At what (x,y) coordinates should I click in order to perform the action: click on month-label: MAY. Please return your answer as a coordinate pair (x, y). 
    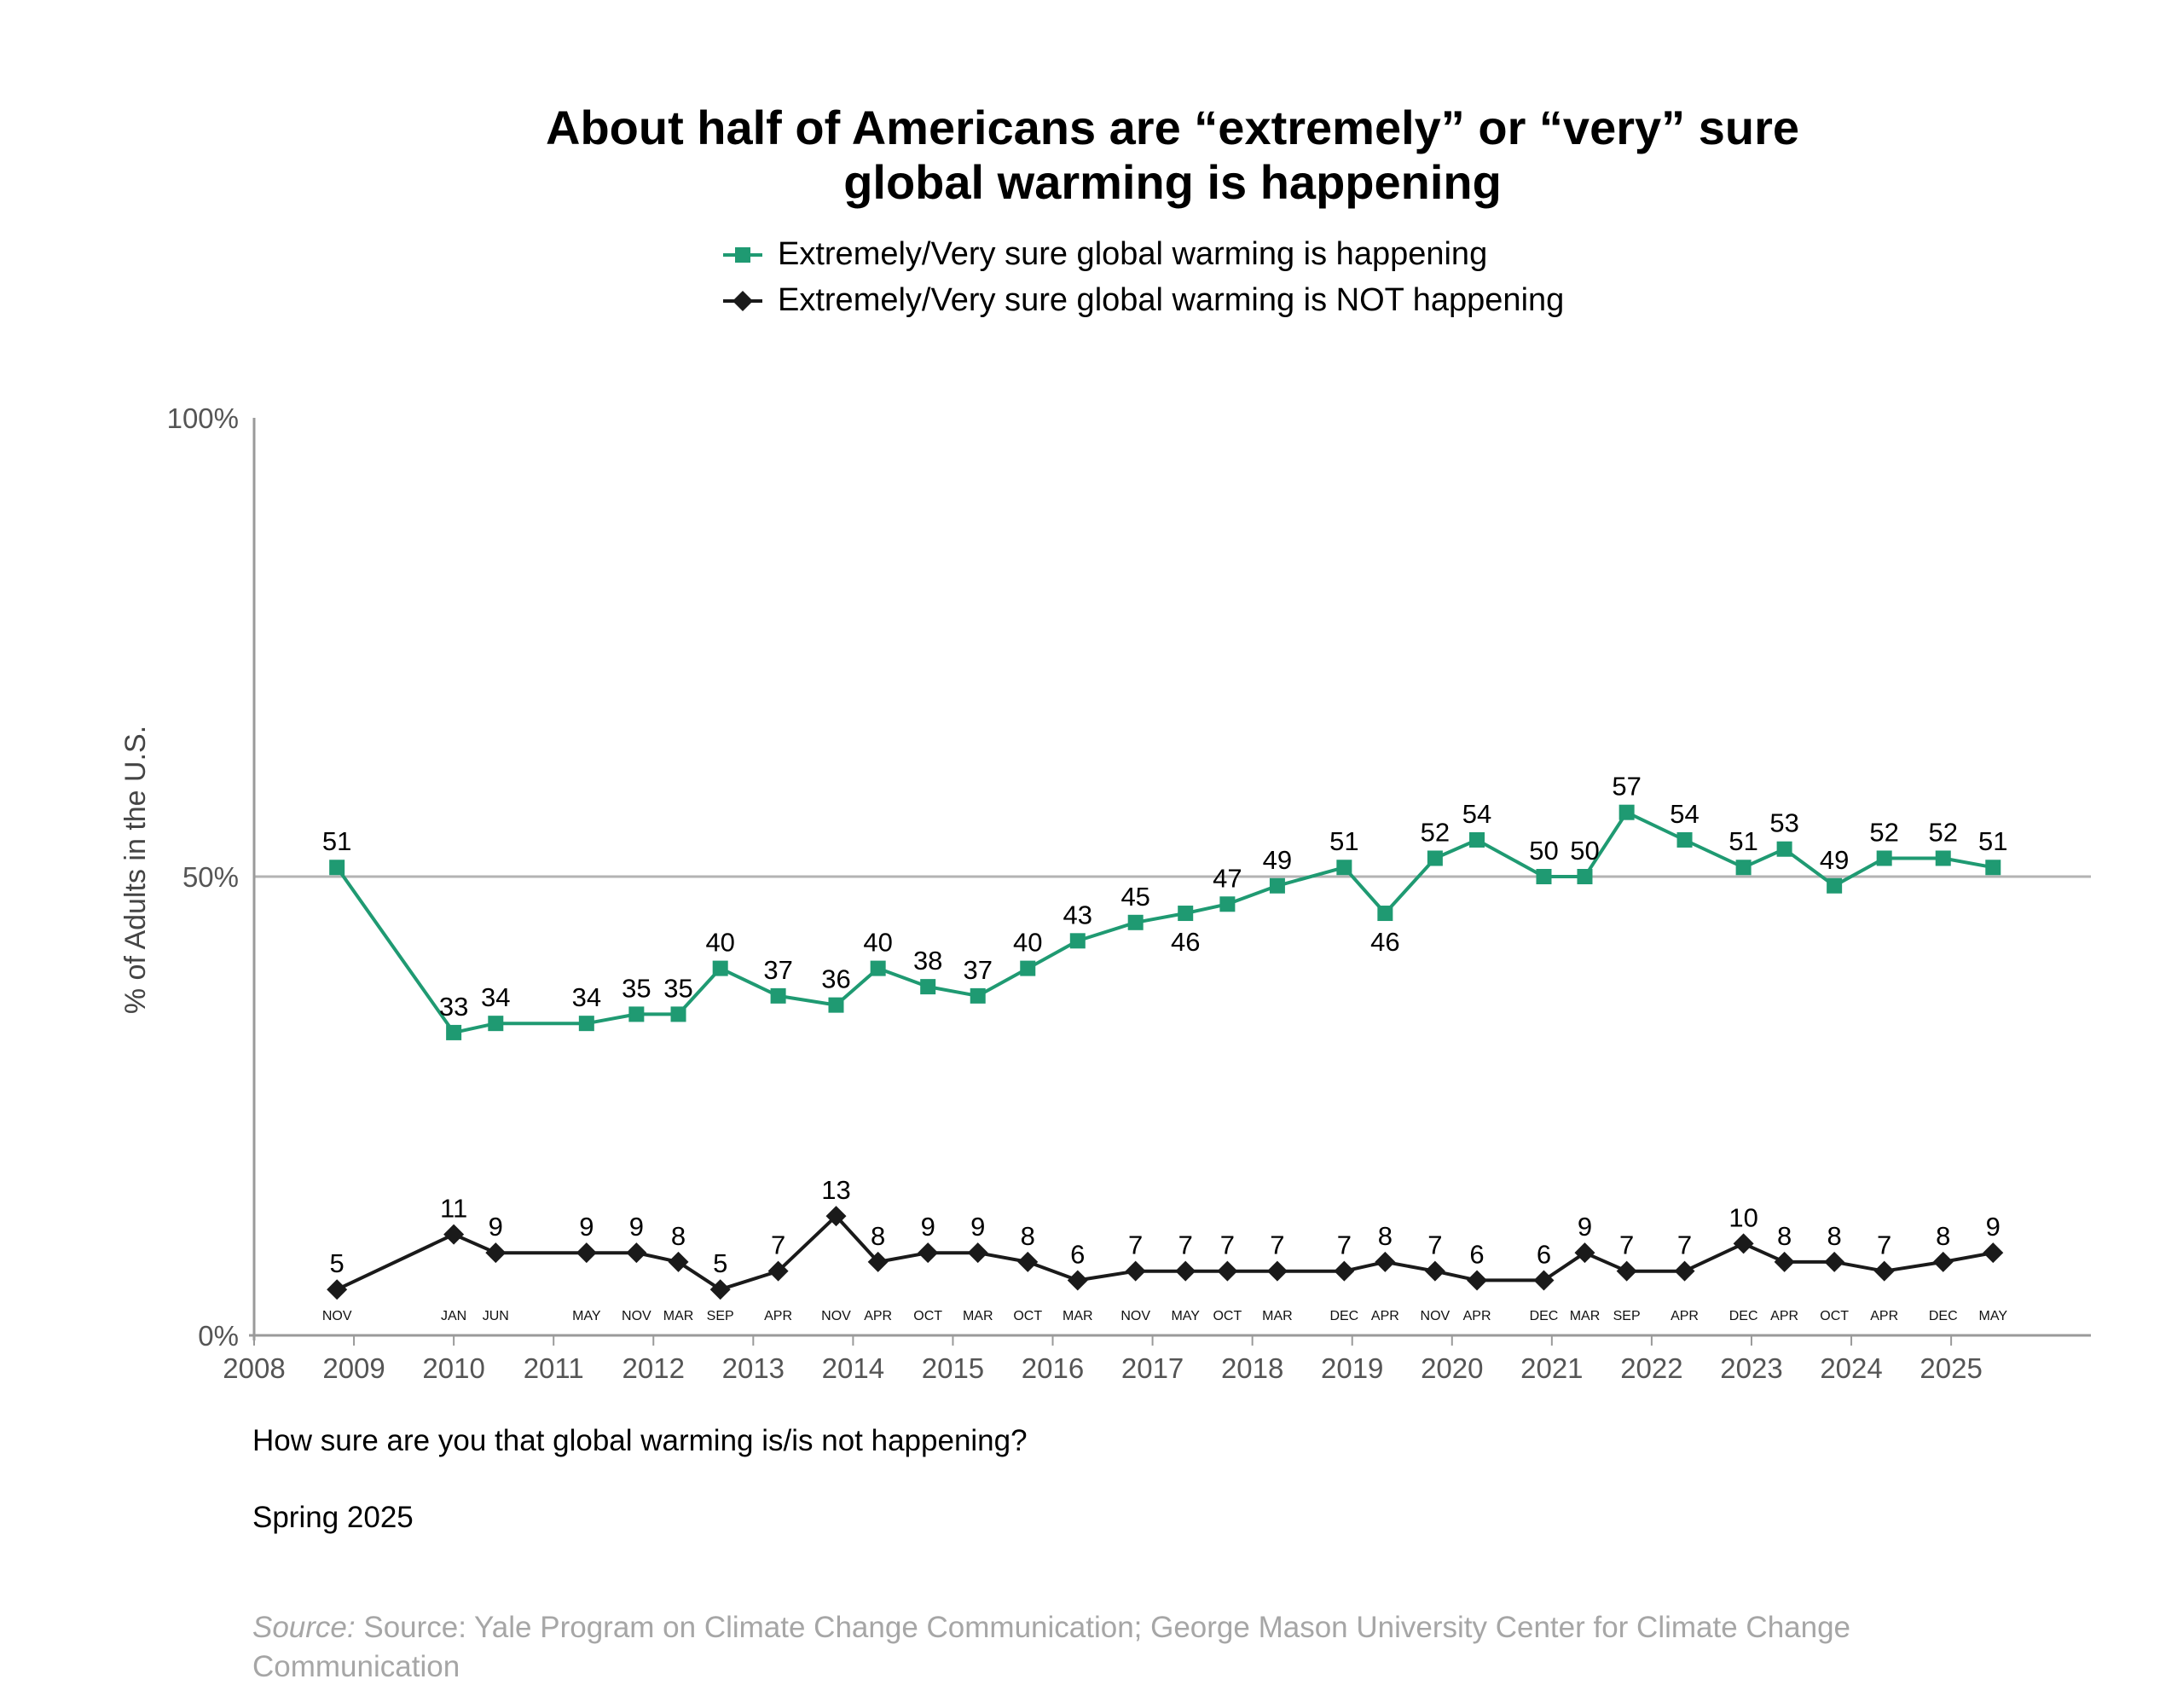
    Looking at the image, I should click on (1186, 1316).